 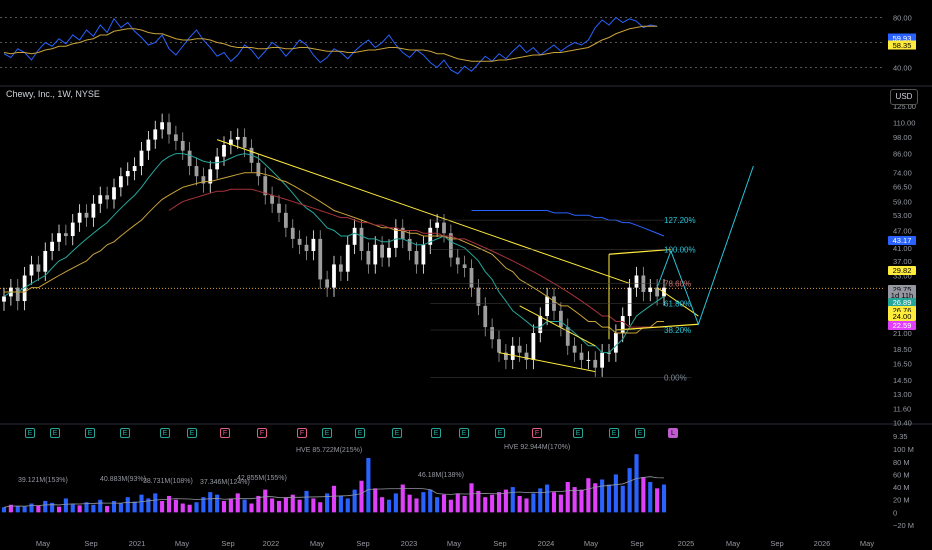 What do you see at coordinates (904, 97) in the screenshot?
I see `currency-button: USD` at bounding box center [904, 97].